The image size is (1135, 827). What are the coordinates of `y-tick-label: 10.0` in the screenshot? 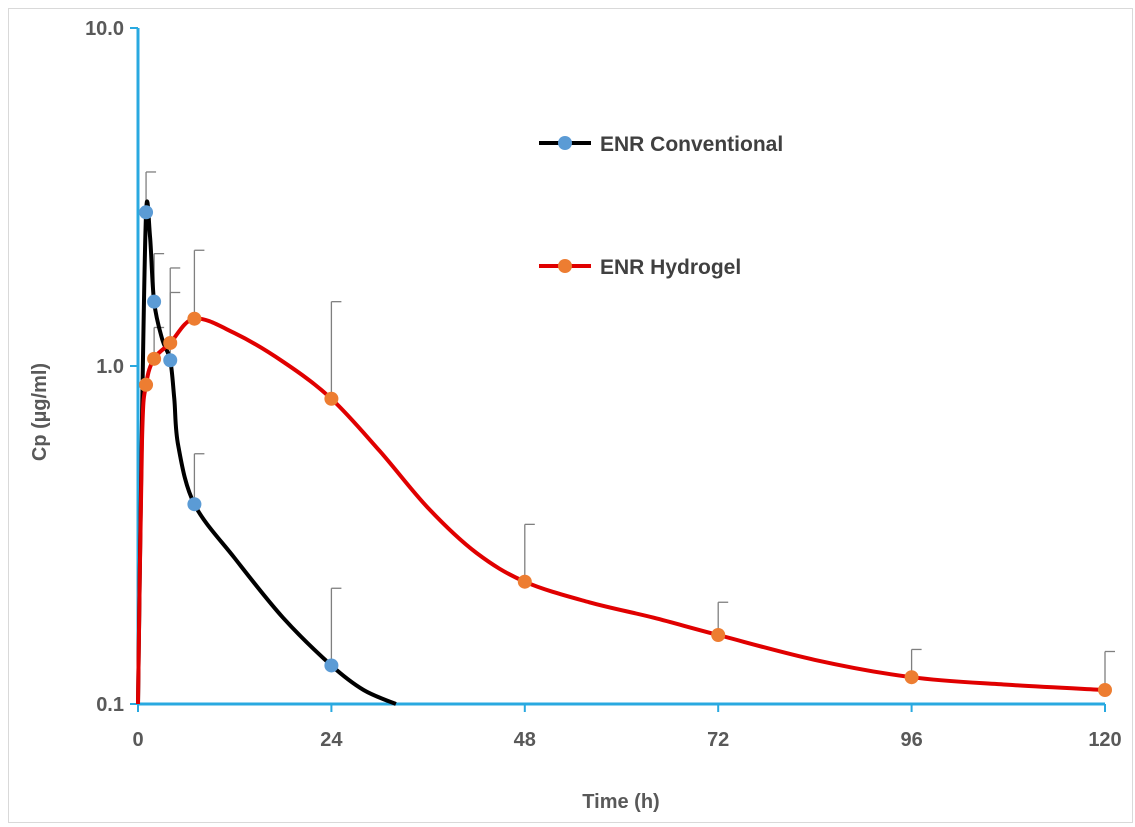 It's located at (104, 29).